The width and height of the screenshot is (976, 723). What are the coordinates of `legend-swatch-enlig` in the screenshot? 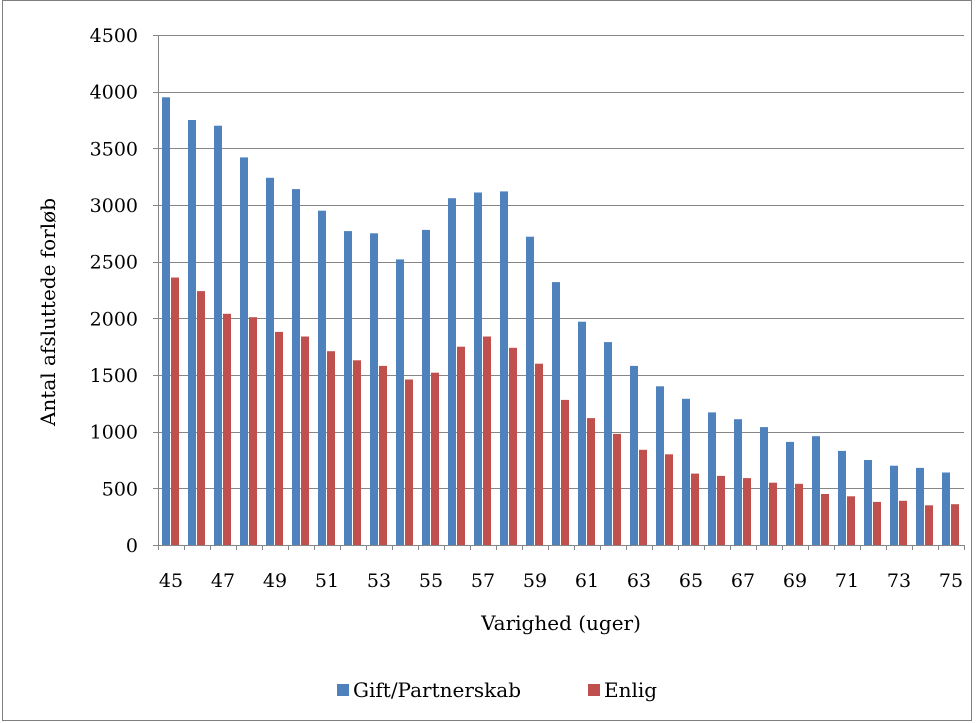 It's located at (594, 690).